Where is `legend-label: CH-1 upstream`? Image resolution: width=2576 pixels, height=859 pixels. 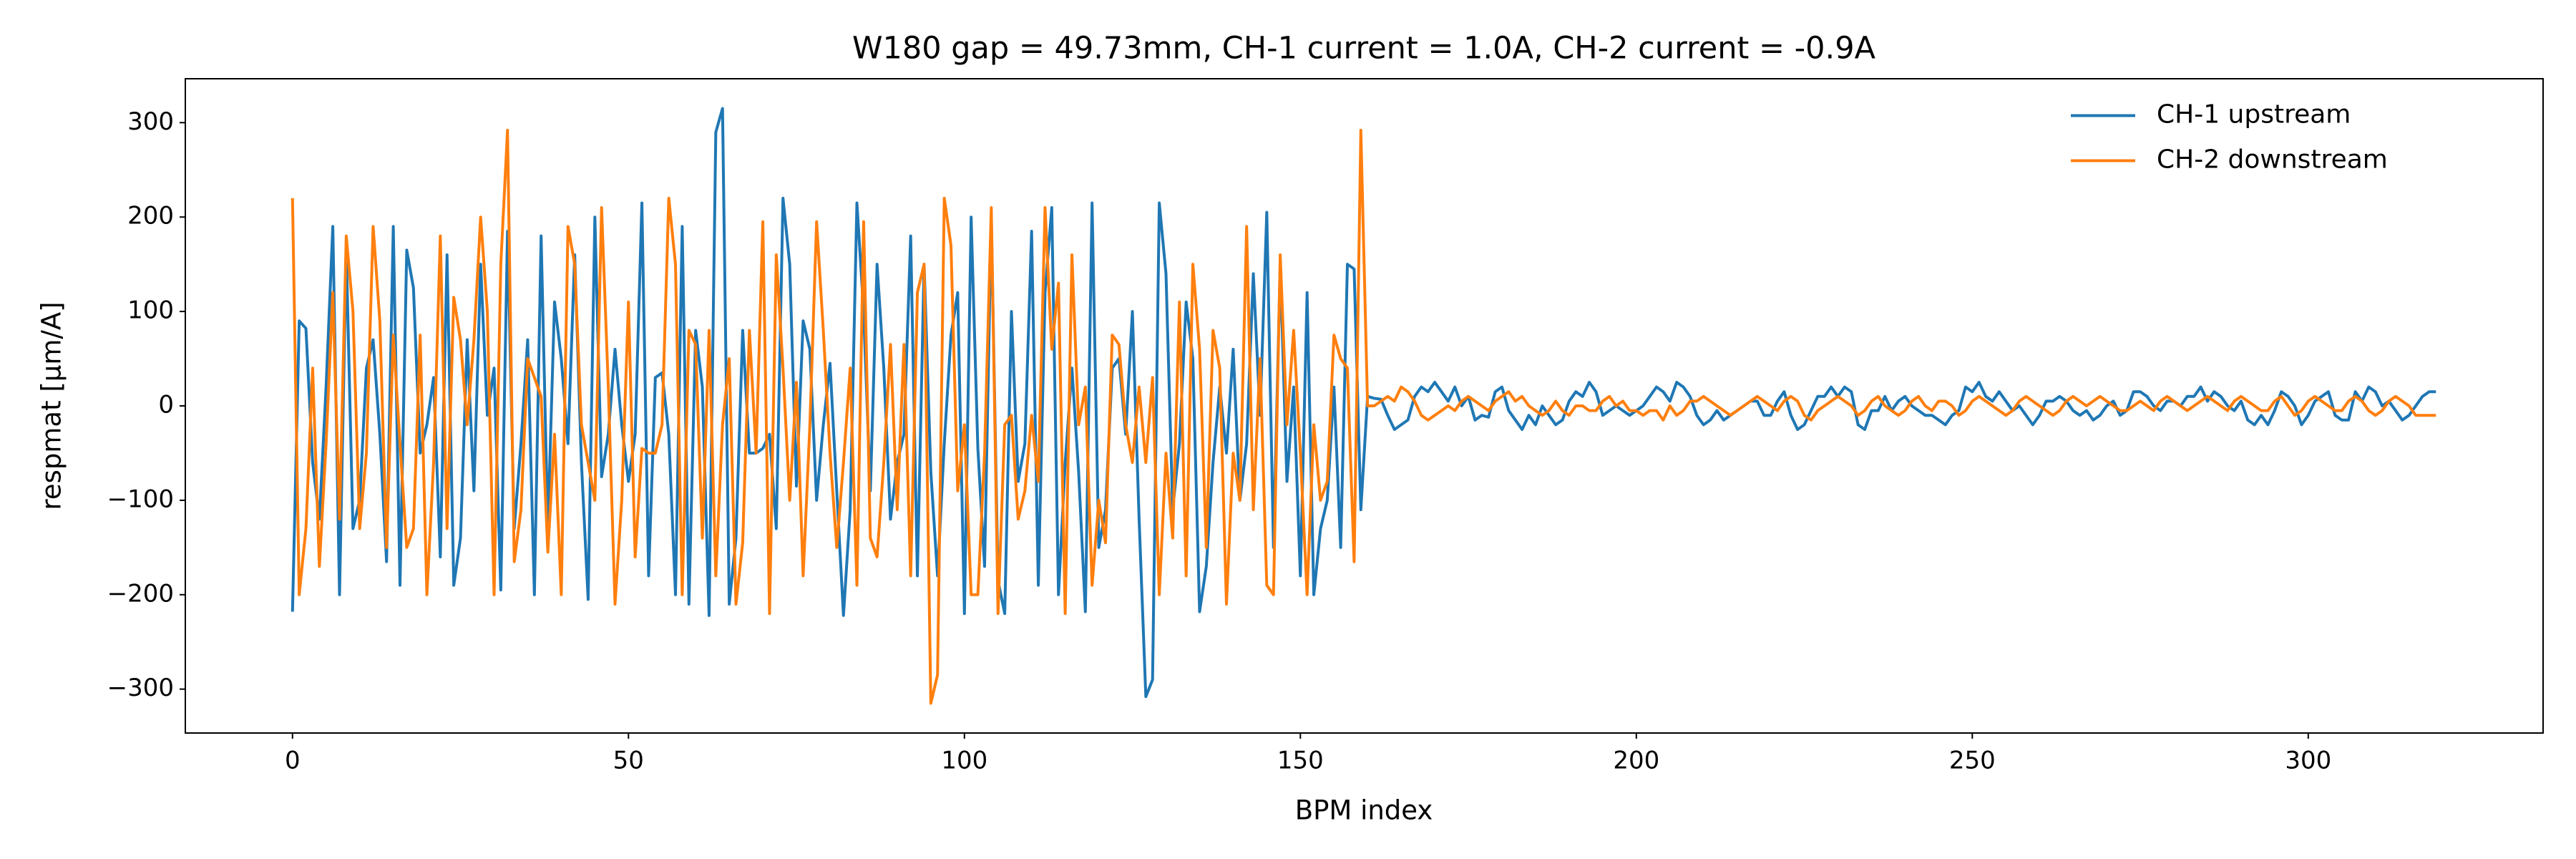
legend-label: CH-1 upstream is located at coordinates (2254, 115).